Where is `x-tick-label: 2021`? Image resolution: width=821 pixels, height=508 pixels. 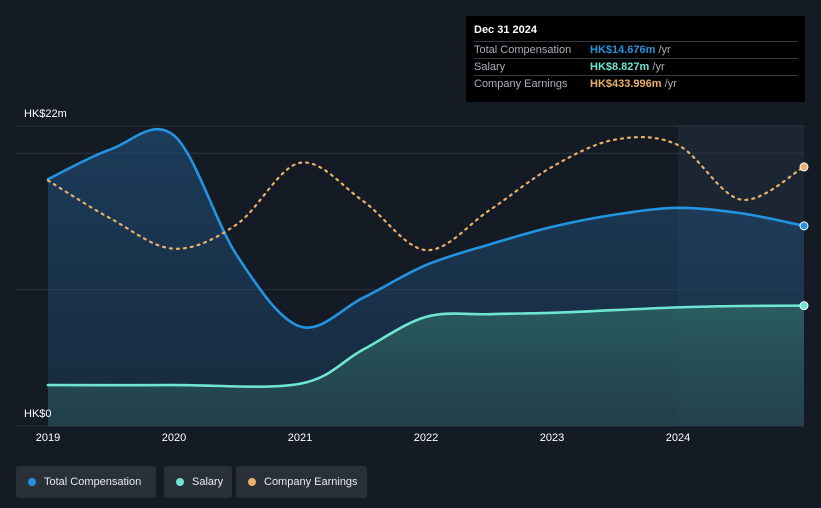
x-tick-label: 2021 is located at coordinates (300, 438).